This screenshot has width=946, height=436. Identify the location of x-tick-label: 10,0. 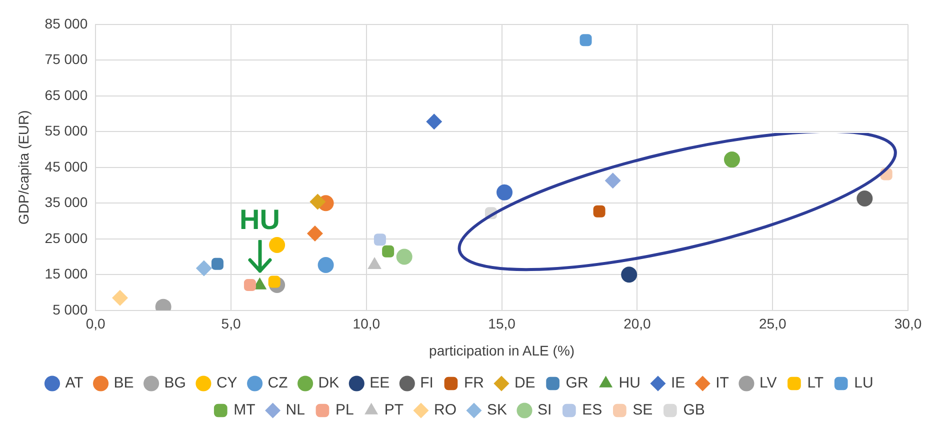
(366, 324).